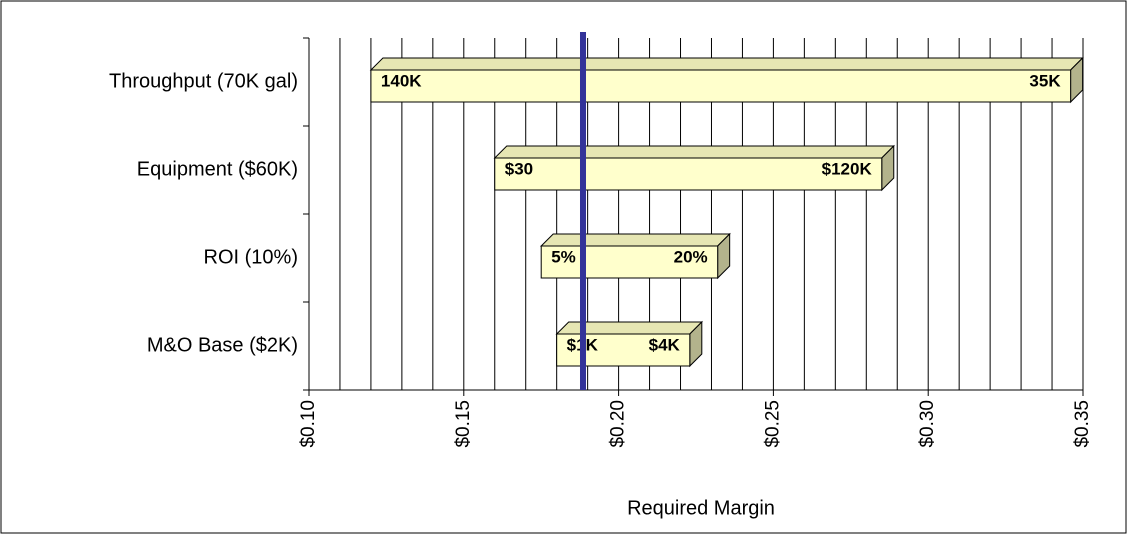 The width and height of the screenshot is (1128, 535). I want to click on x-tick-label: $0.35, so click(1082, 424).